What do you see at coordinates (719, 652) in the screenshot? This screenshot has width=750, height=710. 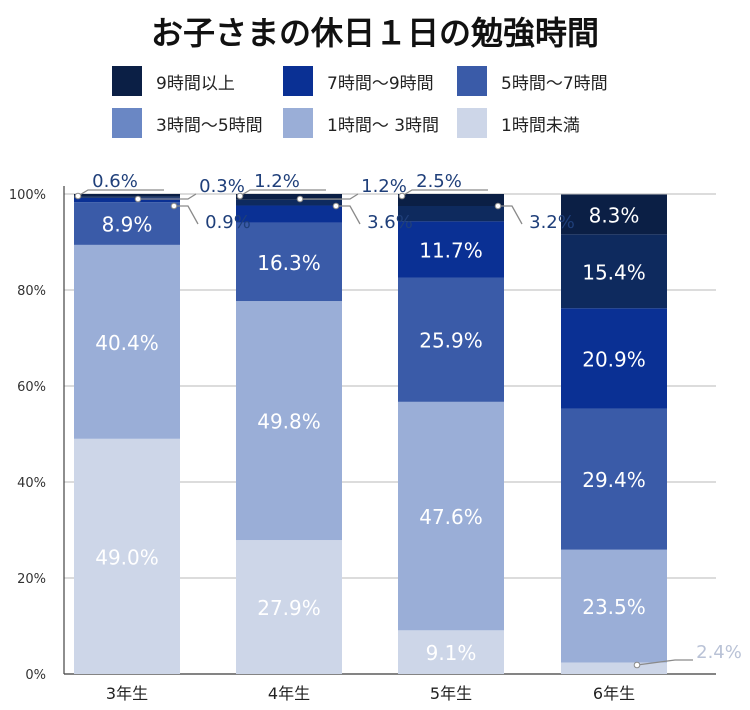 I see `callout-label: 2.4%` at bounding box center [719, 652].